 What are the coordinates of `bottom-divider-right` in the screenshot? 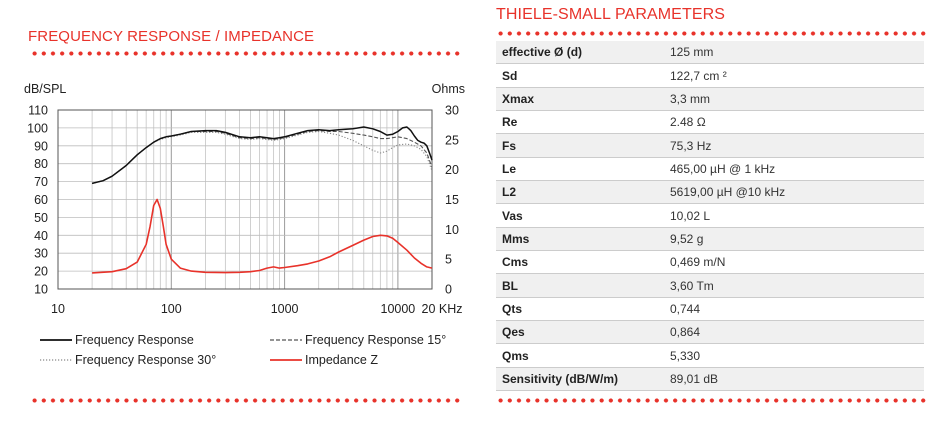 It's located at (712, 400).